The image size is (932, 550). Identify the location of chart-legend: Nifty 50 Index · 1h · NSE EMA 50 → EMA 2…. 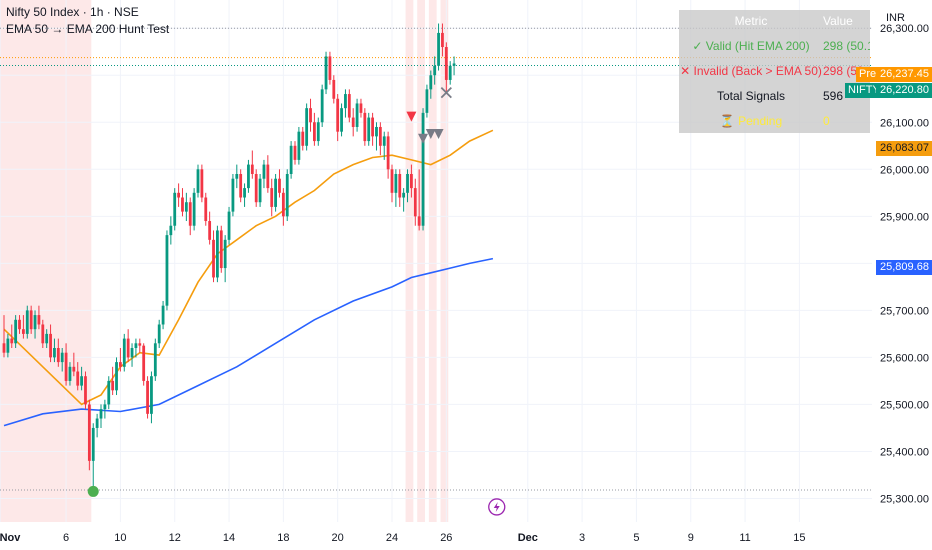
(87, 21).